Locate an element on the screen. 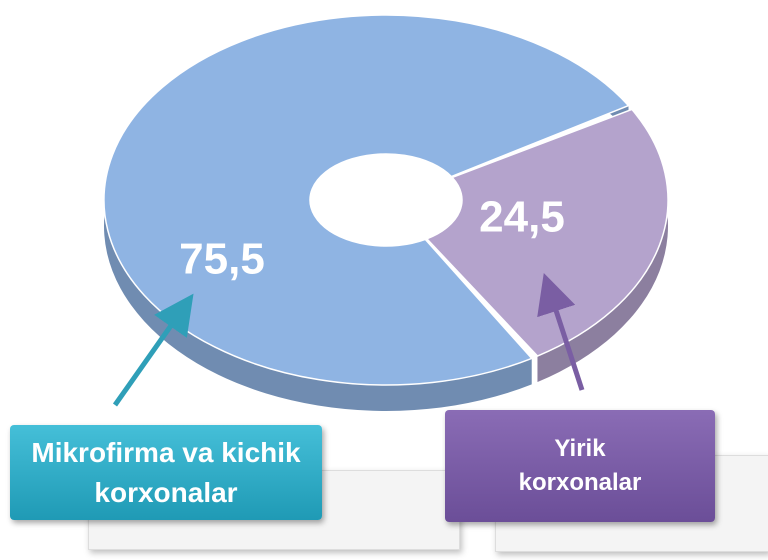 Image resolution: width=768 pixels, height=560 pixels. hole is located at coordinates (386, 208).